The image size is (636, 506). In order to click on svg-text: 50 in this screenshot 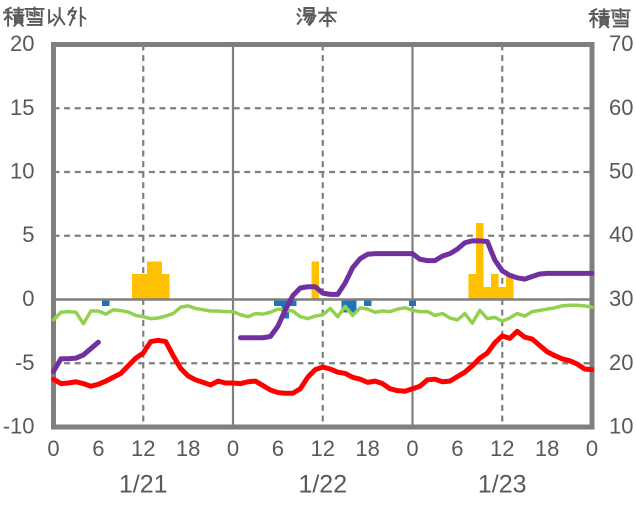, I will do `click(621, 171)`.